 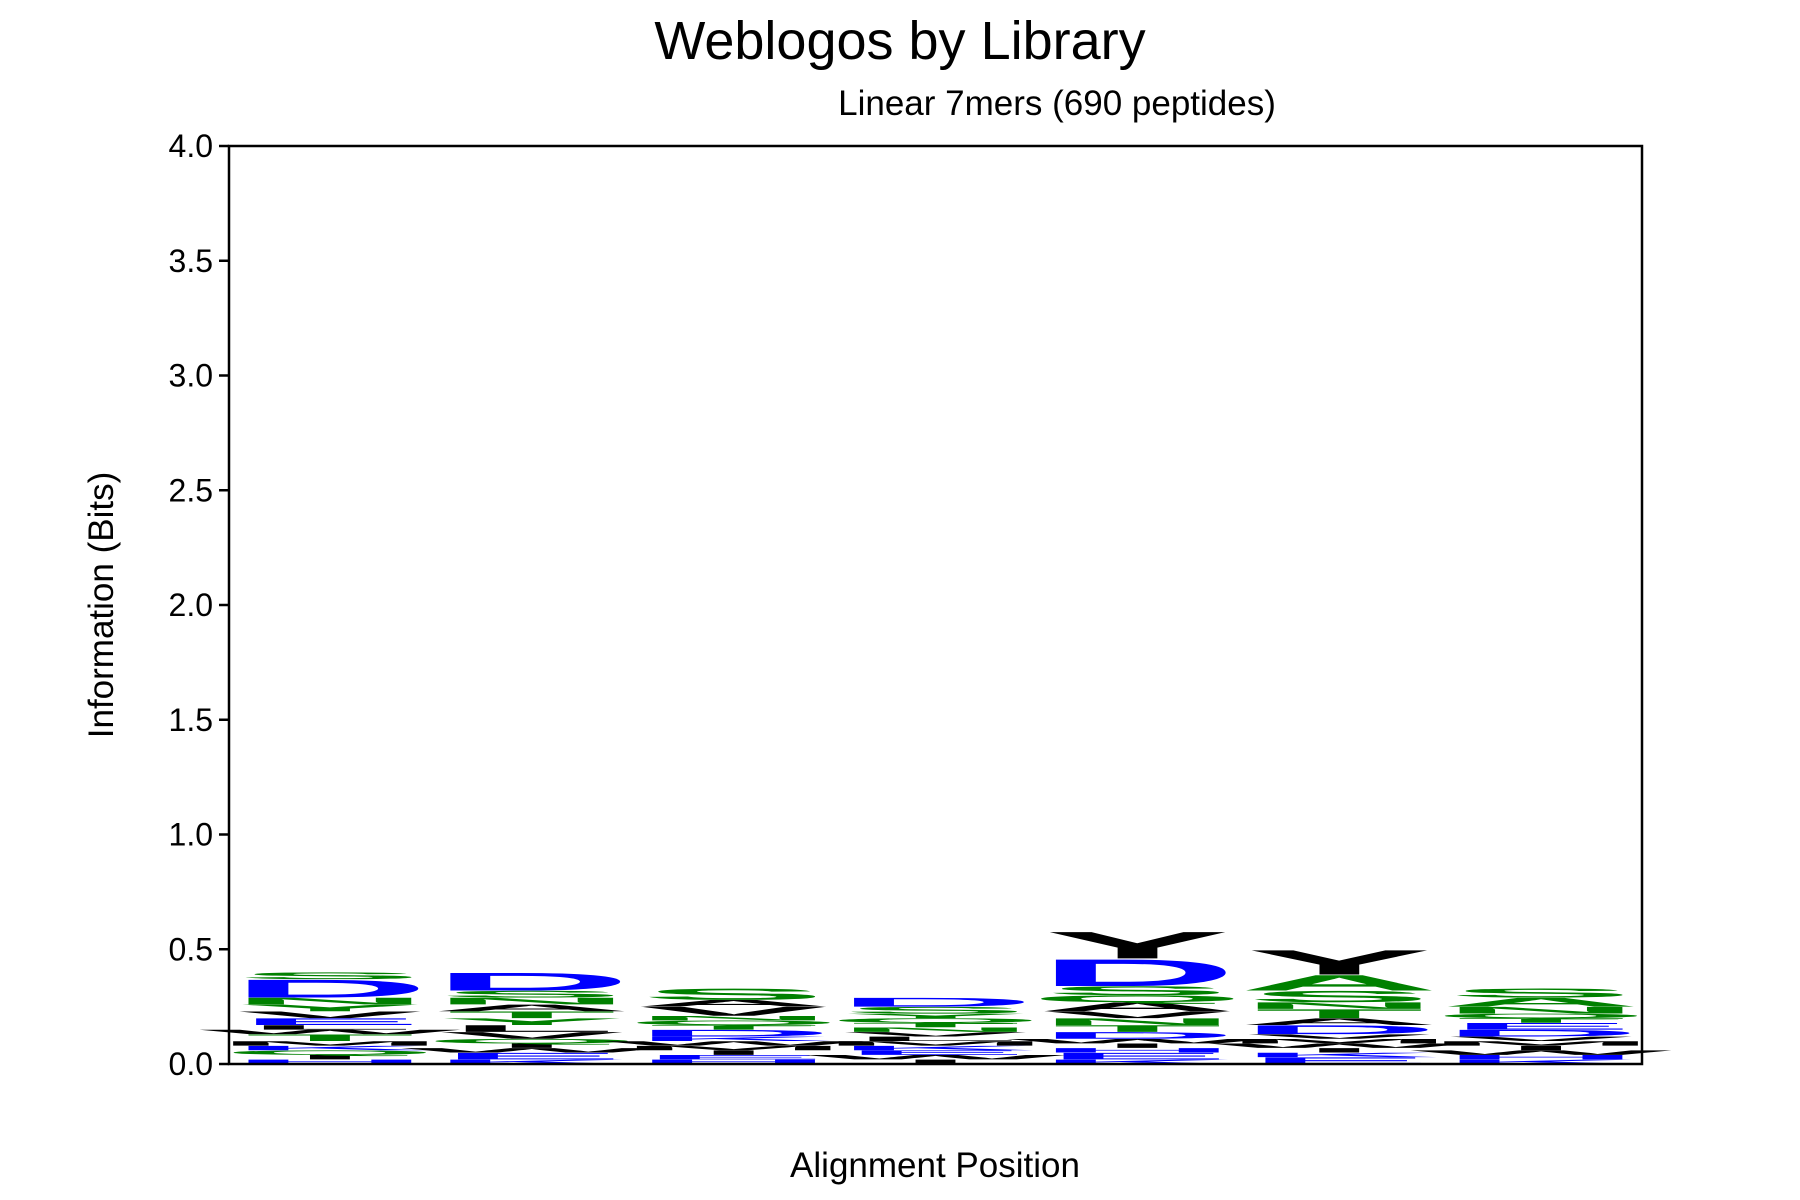 What do you see at coordinates (191, 261) in the screenshot?
I see `y-tick-label: 3.5` at bounding box center [191, 261].